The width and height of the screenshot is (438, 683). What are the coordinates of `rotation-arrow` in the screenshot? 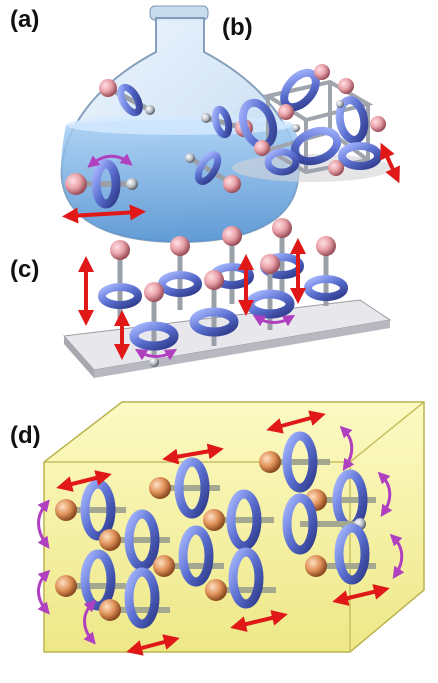 It's located at (110, 160).